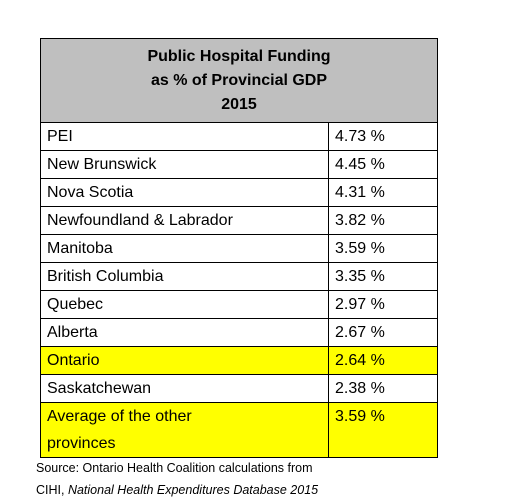  Describe the element at coordinates (52, 490) in the screenshot. I see `source-prefix: CIHI,` at that location.